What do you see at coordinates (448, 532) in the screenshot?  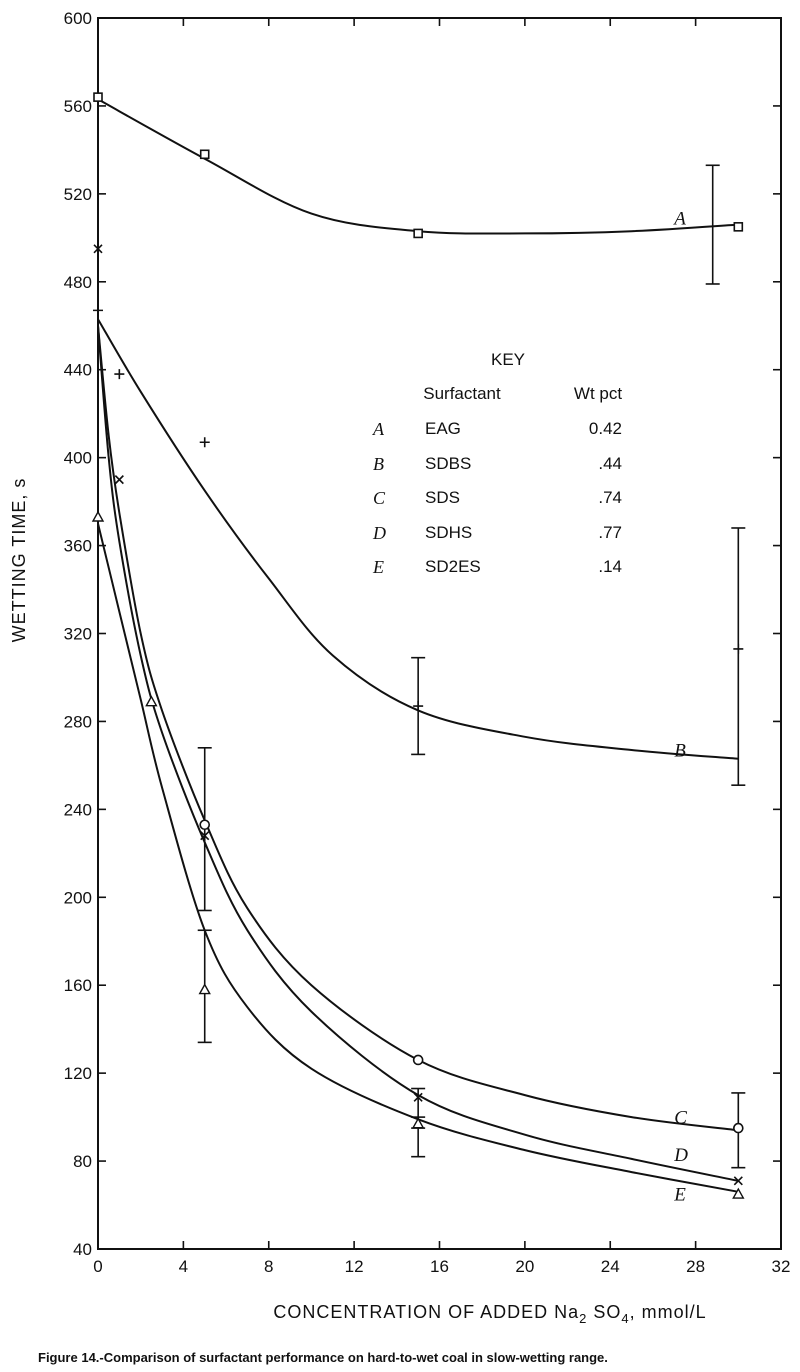 I see `legend-surfactant-name: SDHS` at bounding box center [448, 532].